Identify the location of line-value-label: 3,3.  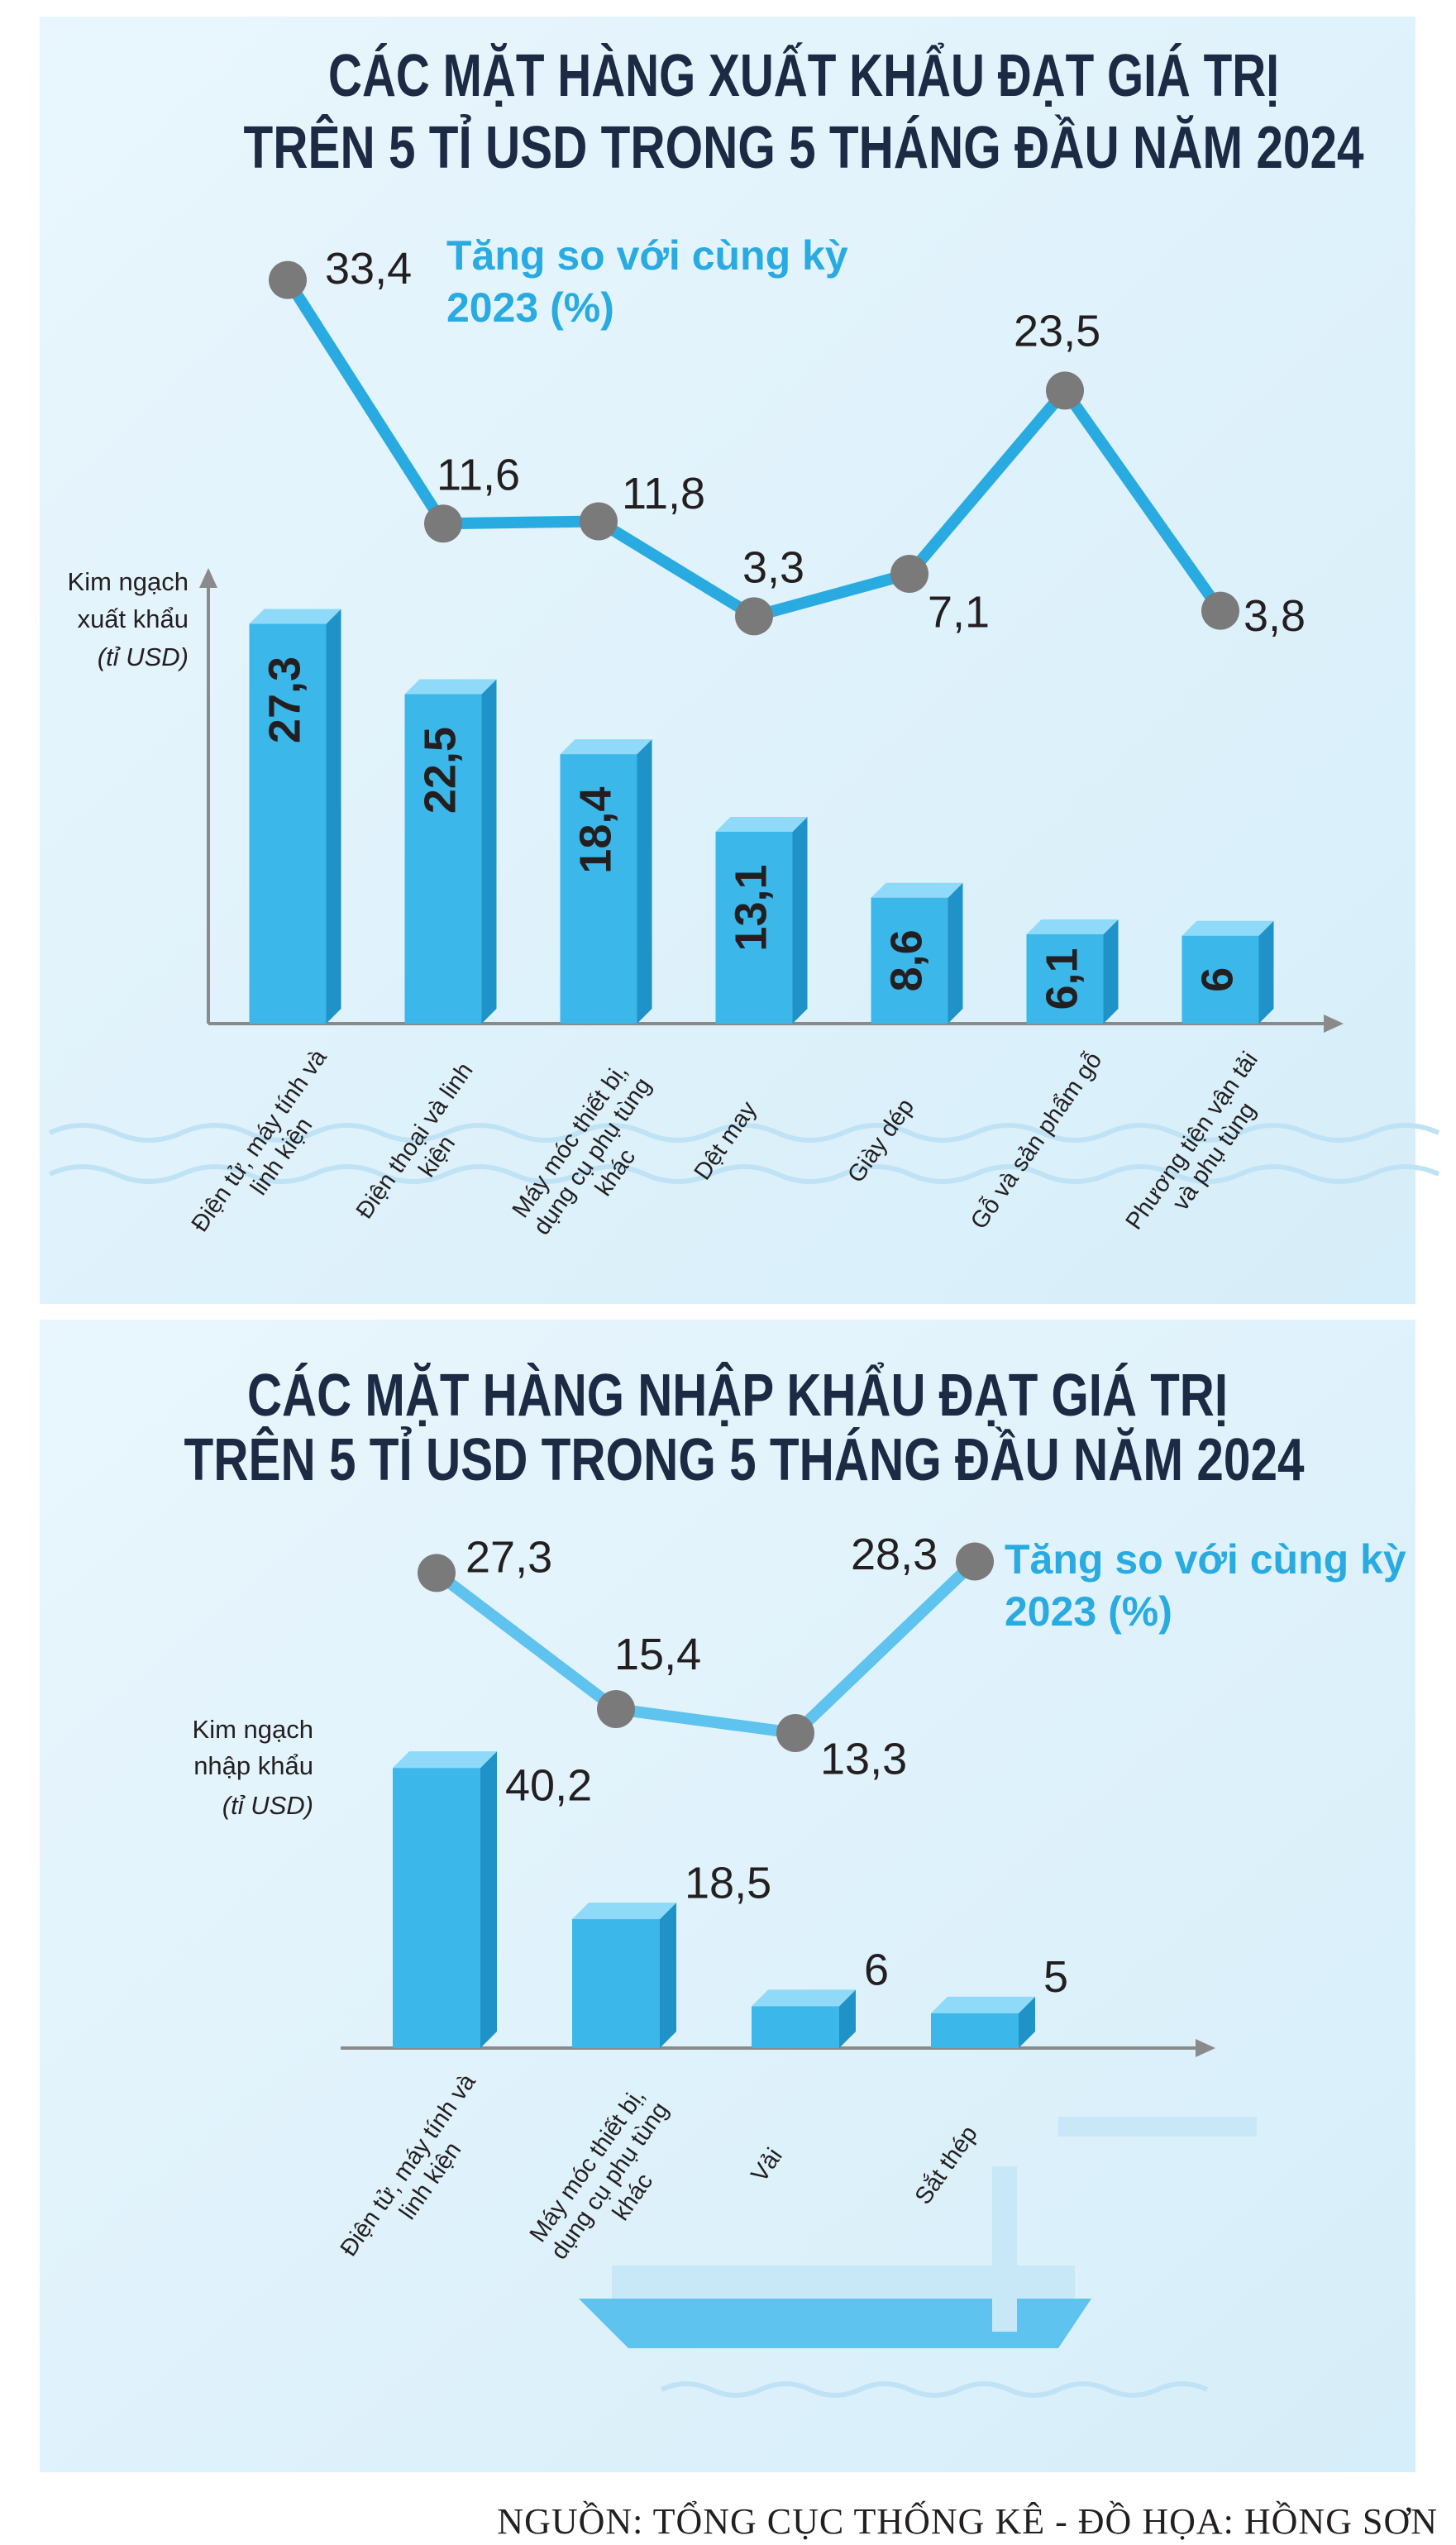
(773, 568).